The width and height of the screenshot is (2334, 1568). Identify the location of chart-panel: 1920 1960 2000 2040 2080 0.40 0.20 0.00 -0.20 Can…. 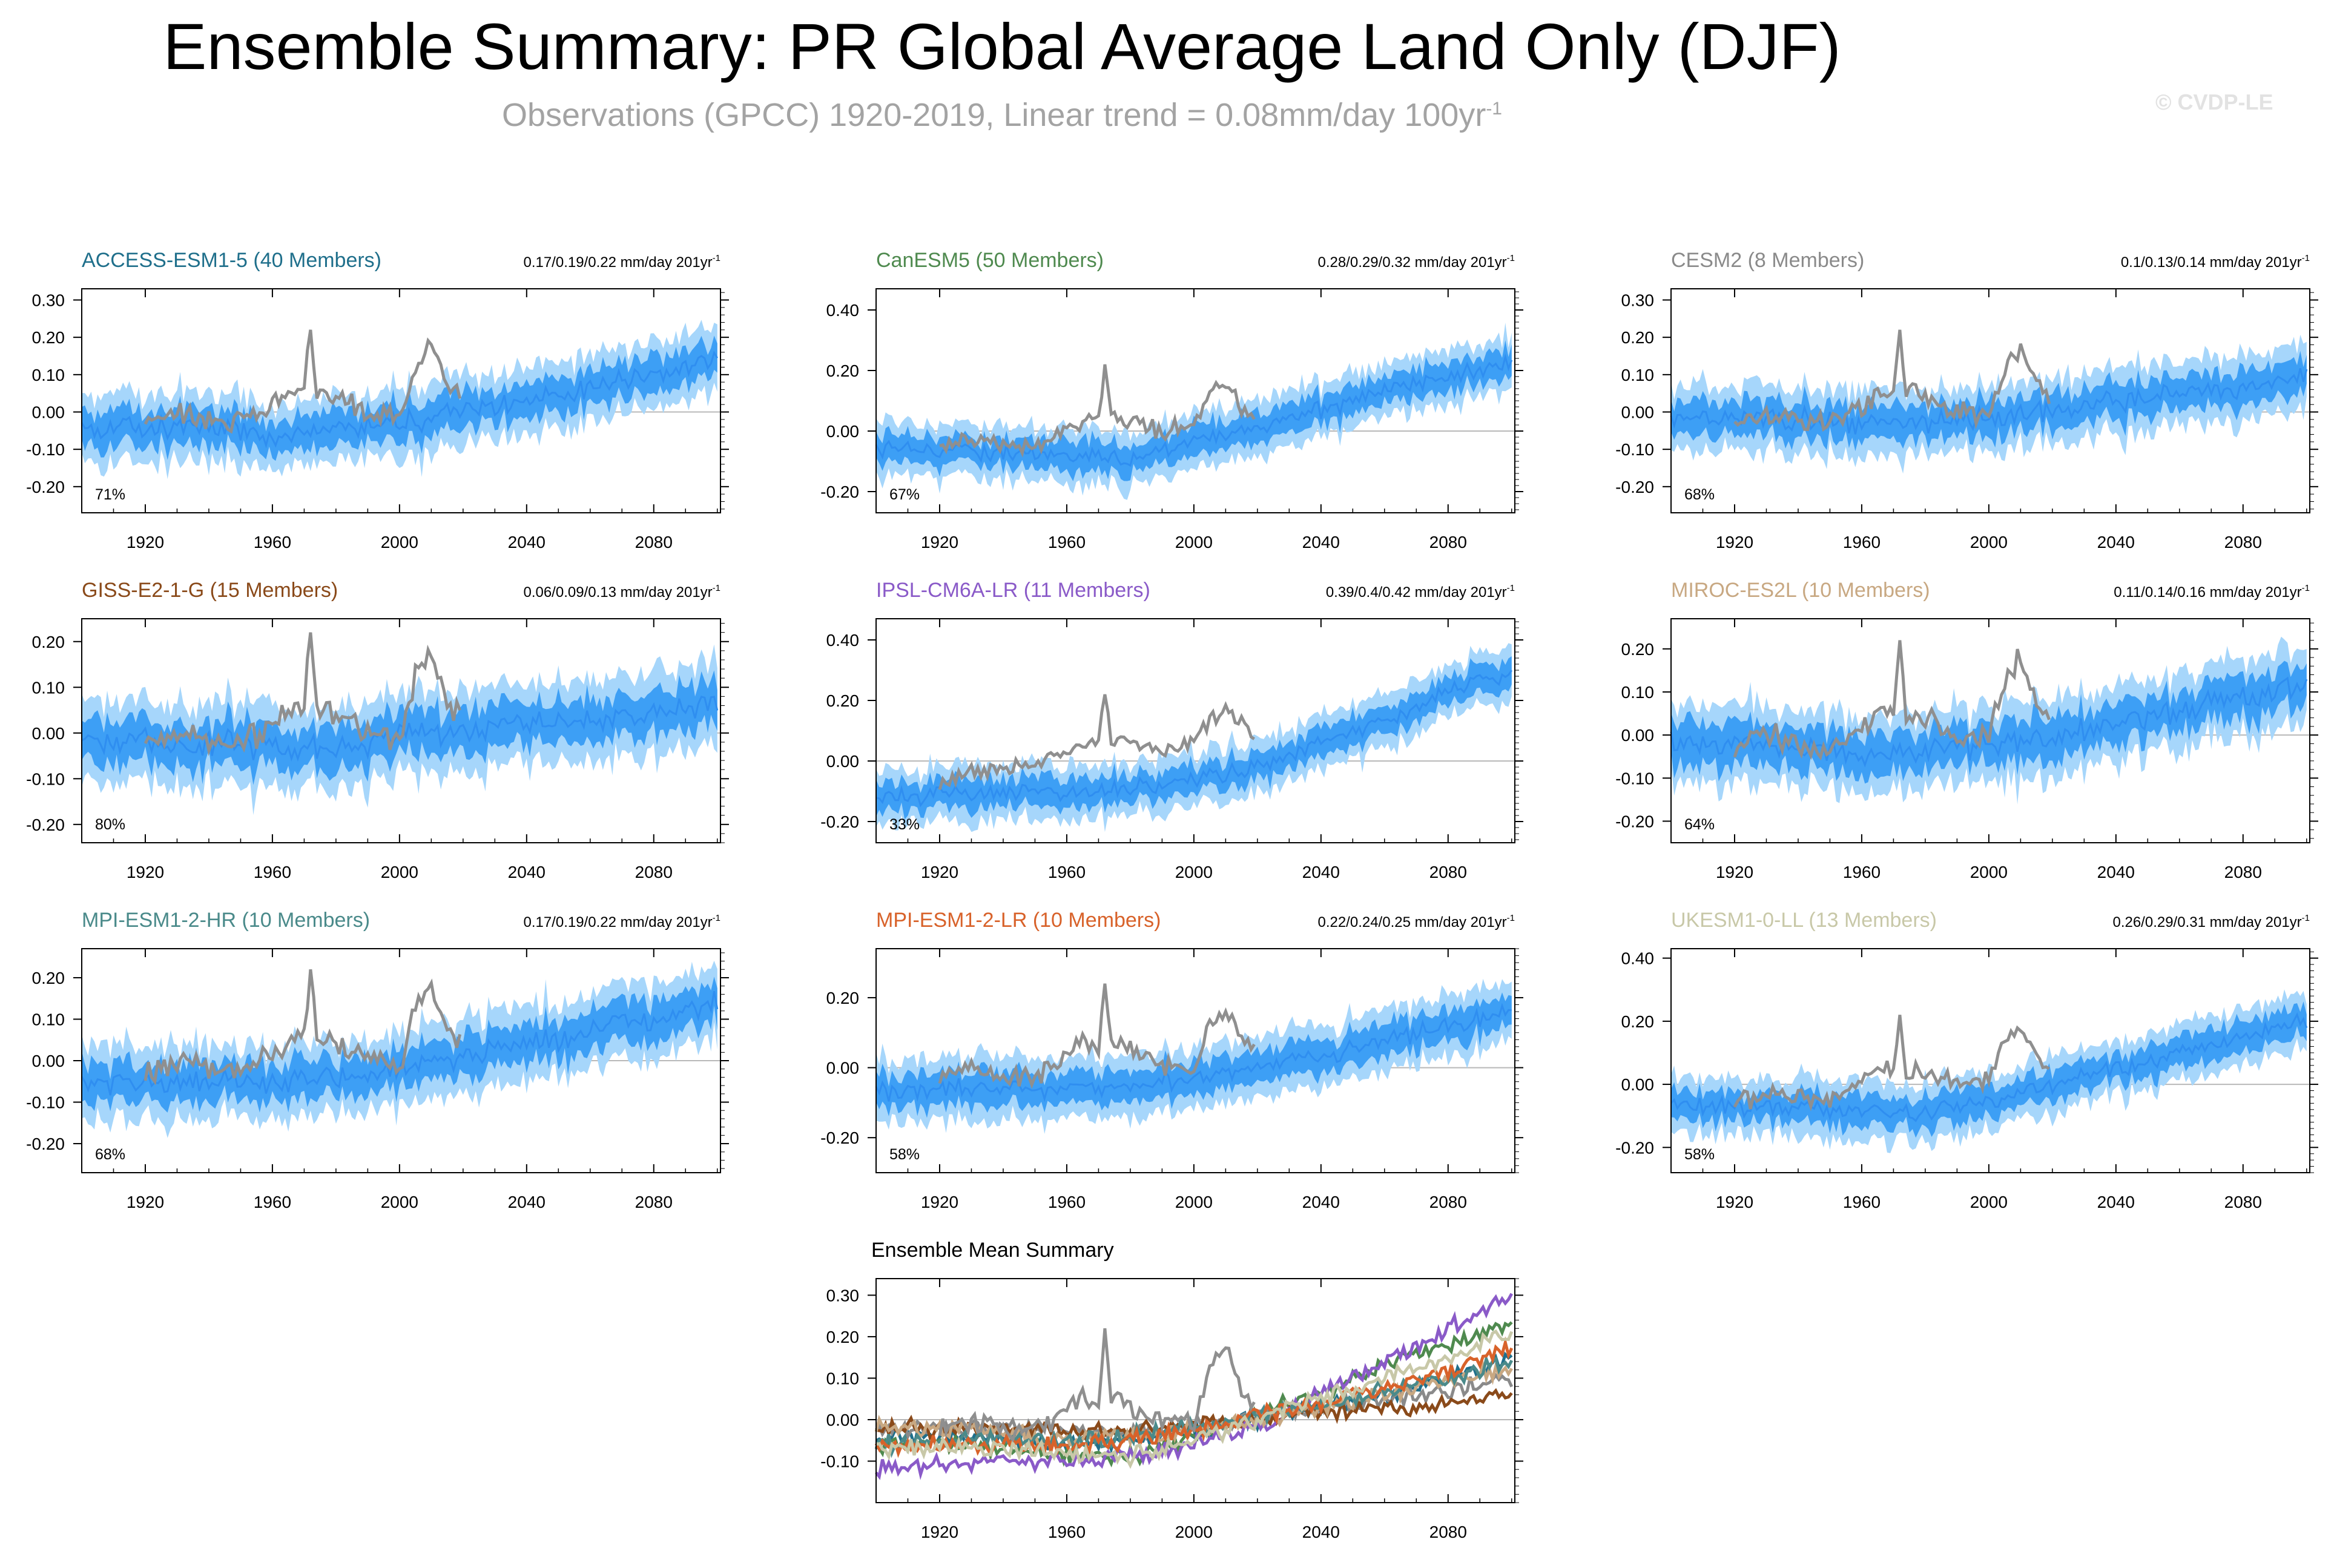
(1171, 400).